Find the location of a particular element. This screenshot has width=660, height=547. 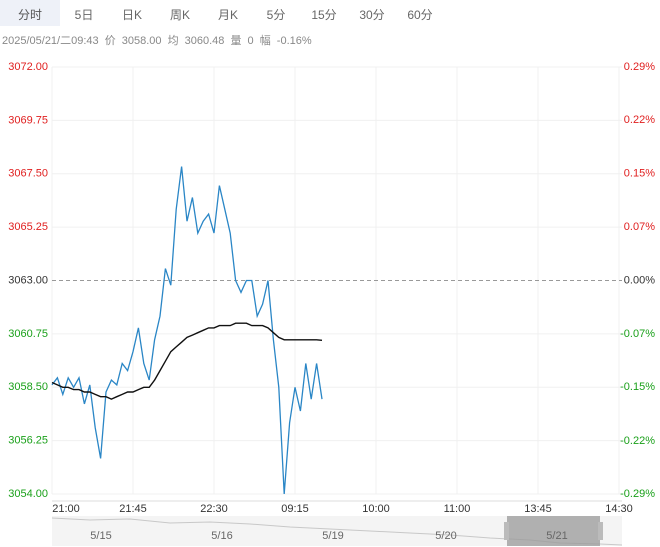

y-tick-label: 3060.75 is located at coordinates (28, 334).